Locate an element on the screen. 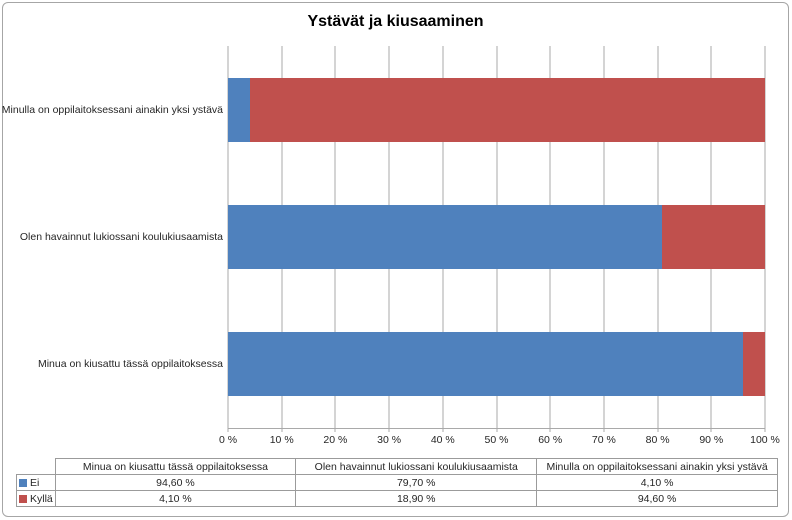 This screenshot has width=792, height=520. data-table-row: Kyllä 4,10 % 18,90 % 94,60 % is located at coordinates (397, 498).